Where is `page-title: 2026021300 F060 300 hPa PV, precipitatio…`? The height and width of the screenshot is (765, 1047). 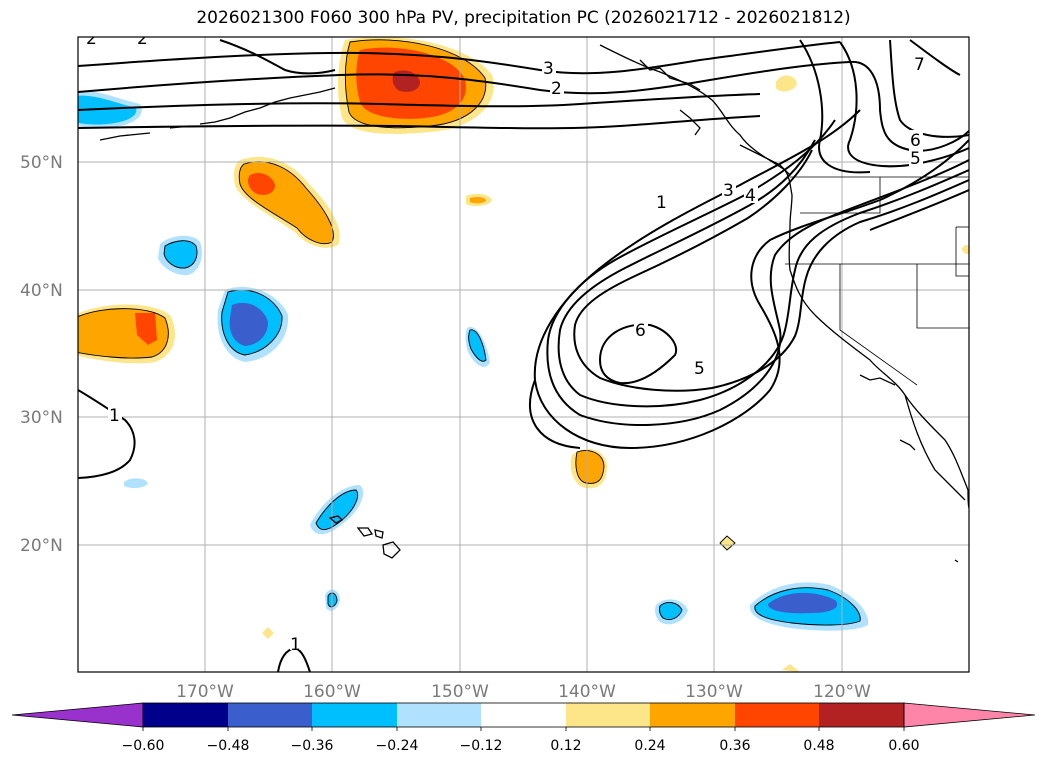 page-title: 2026021300 F060 300 hPa PV, precipitatio… is located at coordinates (523, 18).